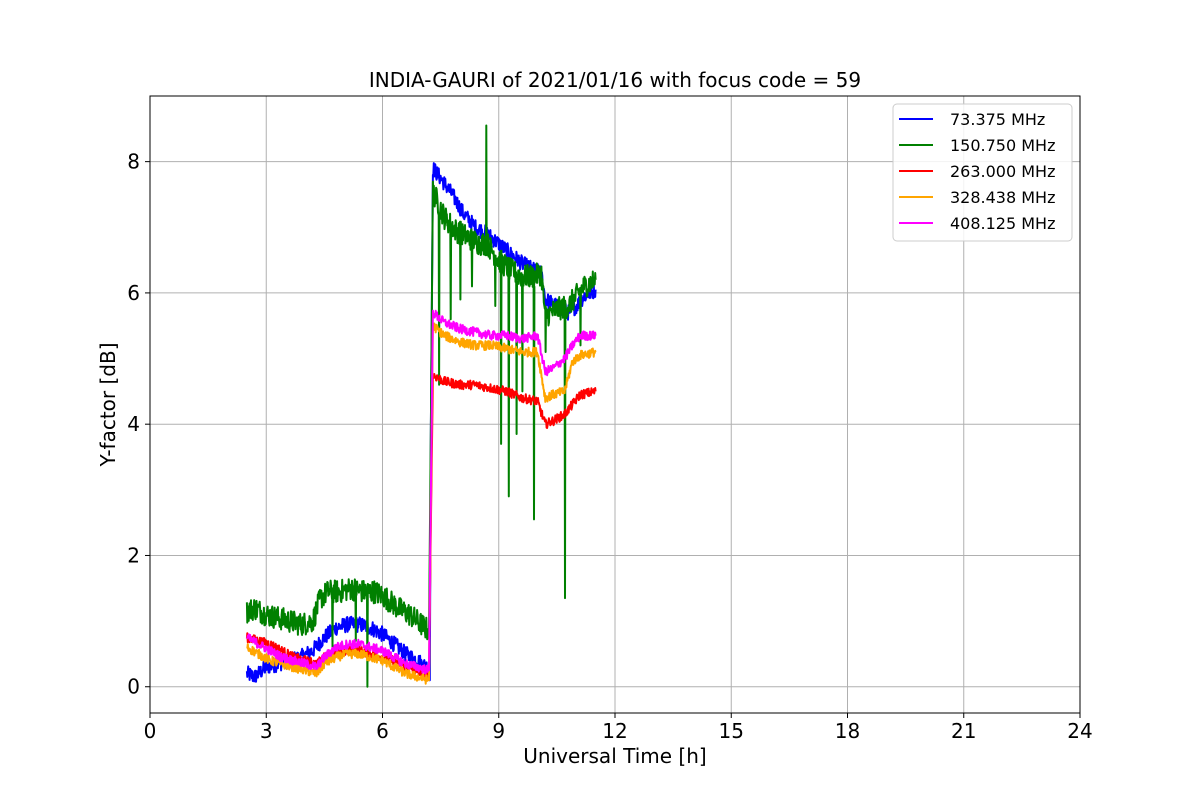 This screenshot has width=1200, height=800. Describe the element at coordinates (1079, 731) in the screenshot. I see `x-tick-label: 24` at that location.